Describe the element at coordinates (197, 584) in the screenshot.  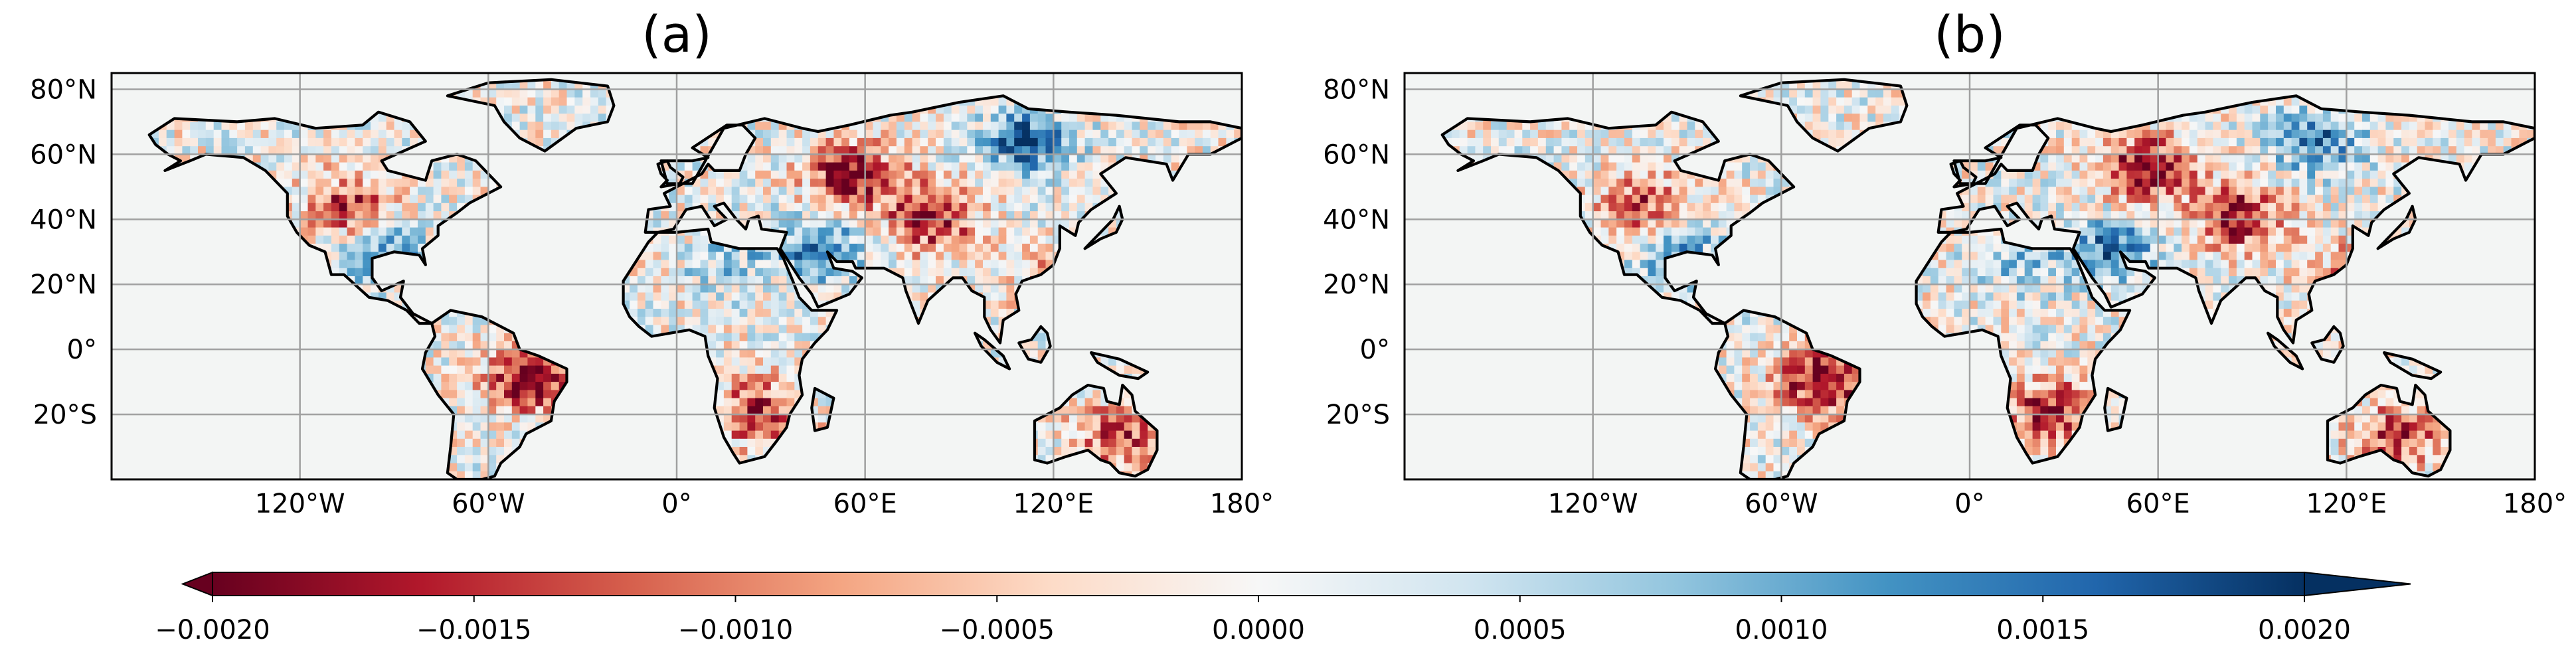
I see `colorbar-extend-low` at that location.